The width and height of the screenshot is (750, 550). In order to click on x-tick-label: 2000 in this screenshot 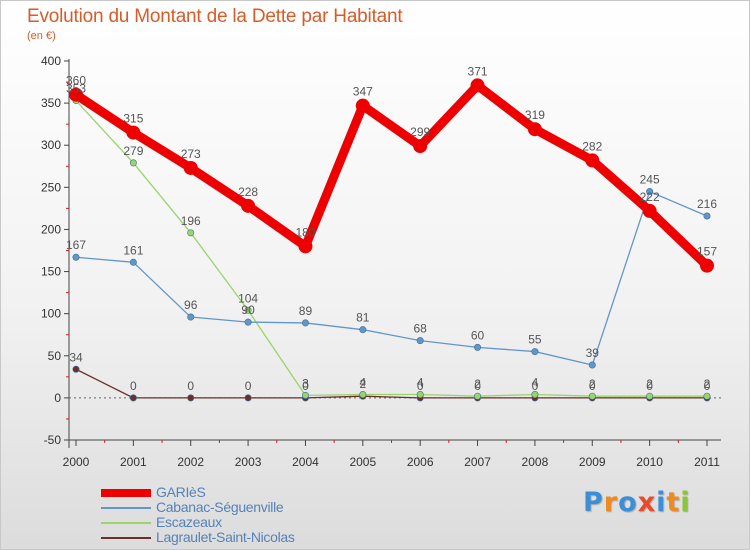, I will do `click(76, 462)`.